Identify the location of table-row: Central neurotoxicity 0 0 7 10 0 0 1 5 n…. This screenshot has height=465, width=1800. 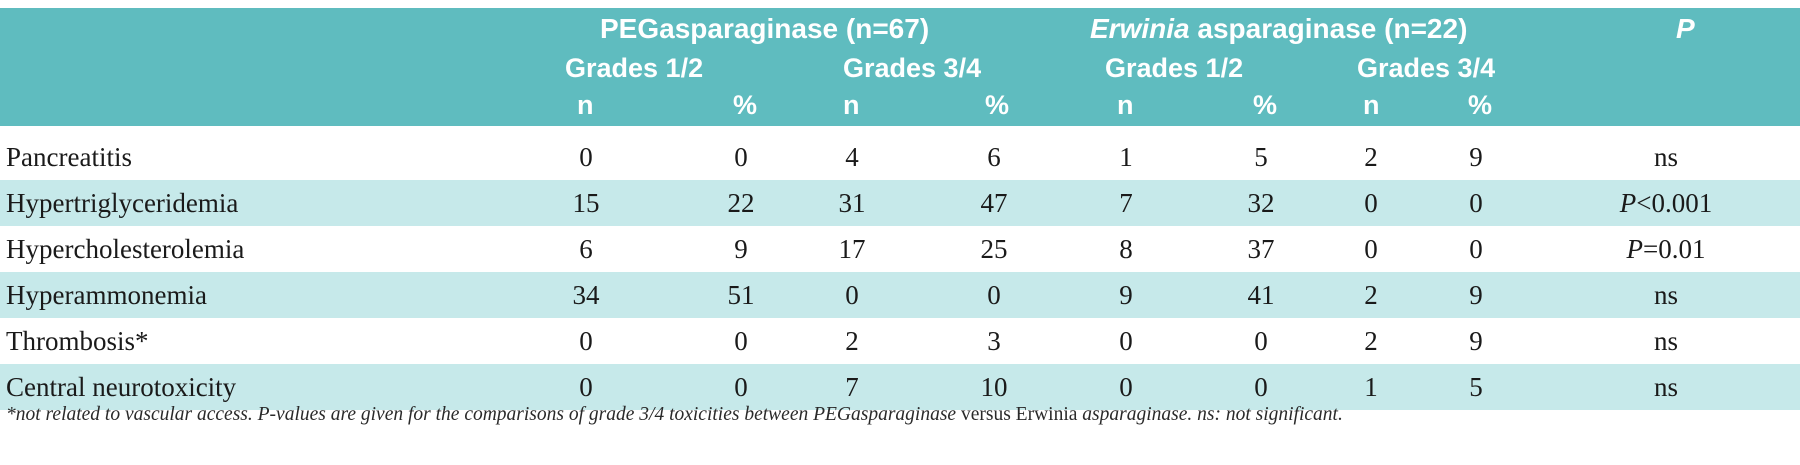
(900, 387).